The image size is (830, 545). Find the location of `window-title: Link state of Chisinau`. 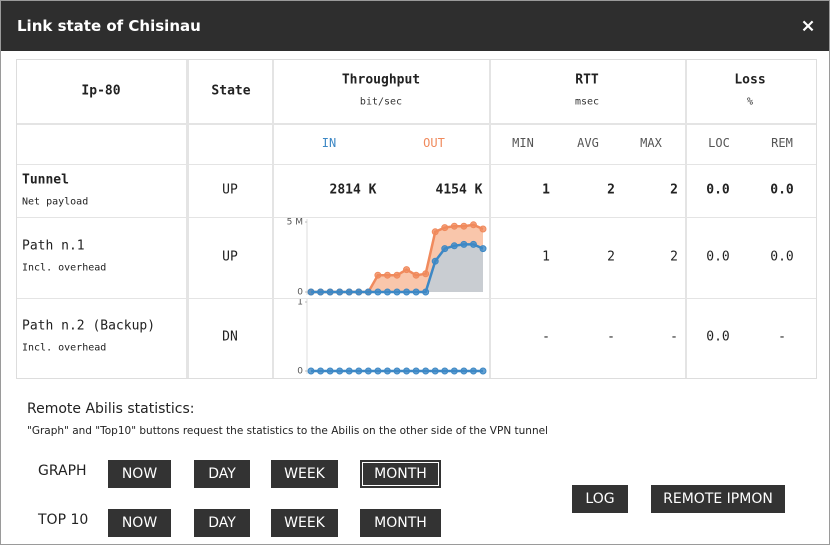

window-title: Link state of Chisinau is located at coordinates (109, 26).